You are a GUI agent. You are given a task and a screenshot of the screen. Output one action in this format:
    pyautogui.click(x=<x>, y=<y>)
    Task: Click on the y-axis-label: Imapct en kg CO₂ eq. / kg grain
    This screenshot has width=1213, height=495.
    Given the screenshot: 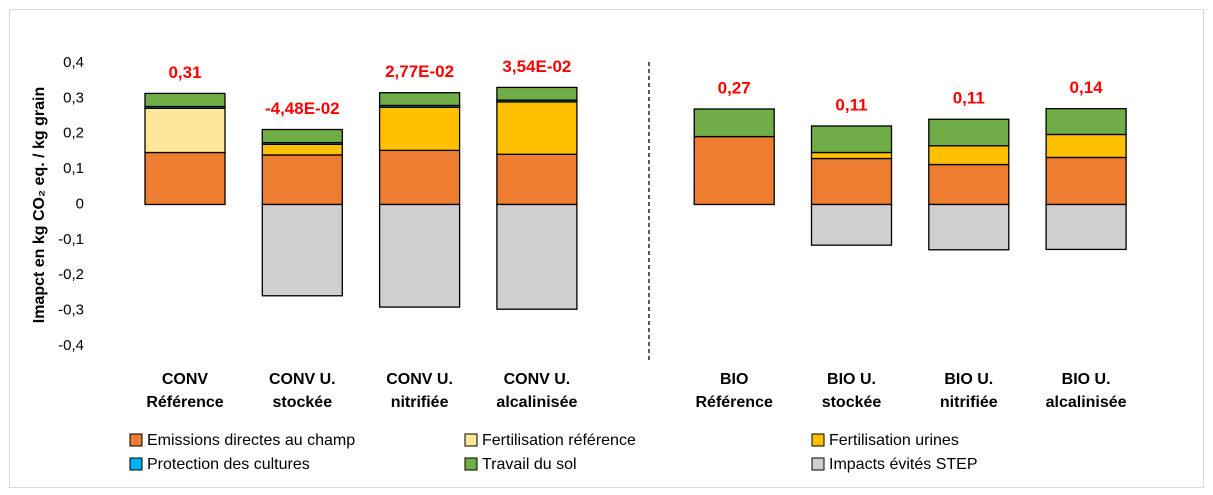 What is the action you would take?
    pyautogui.click(x=39, y=205)
    